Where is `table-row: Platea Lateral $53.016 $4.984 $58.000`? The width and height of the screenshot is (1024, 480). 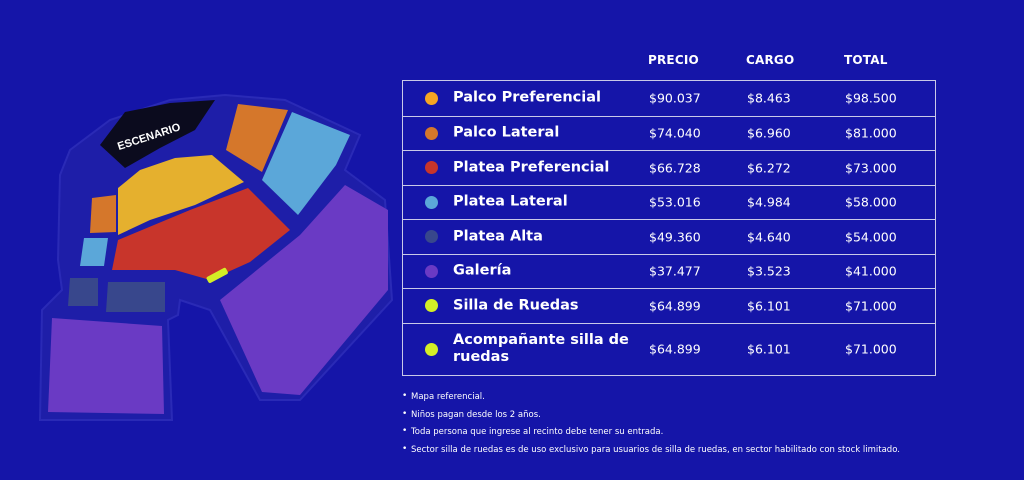
table-row: Platea Lateral $53.016 $4.984 $58.000 is located at coordinates (669, 202).